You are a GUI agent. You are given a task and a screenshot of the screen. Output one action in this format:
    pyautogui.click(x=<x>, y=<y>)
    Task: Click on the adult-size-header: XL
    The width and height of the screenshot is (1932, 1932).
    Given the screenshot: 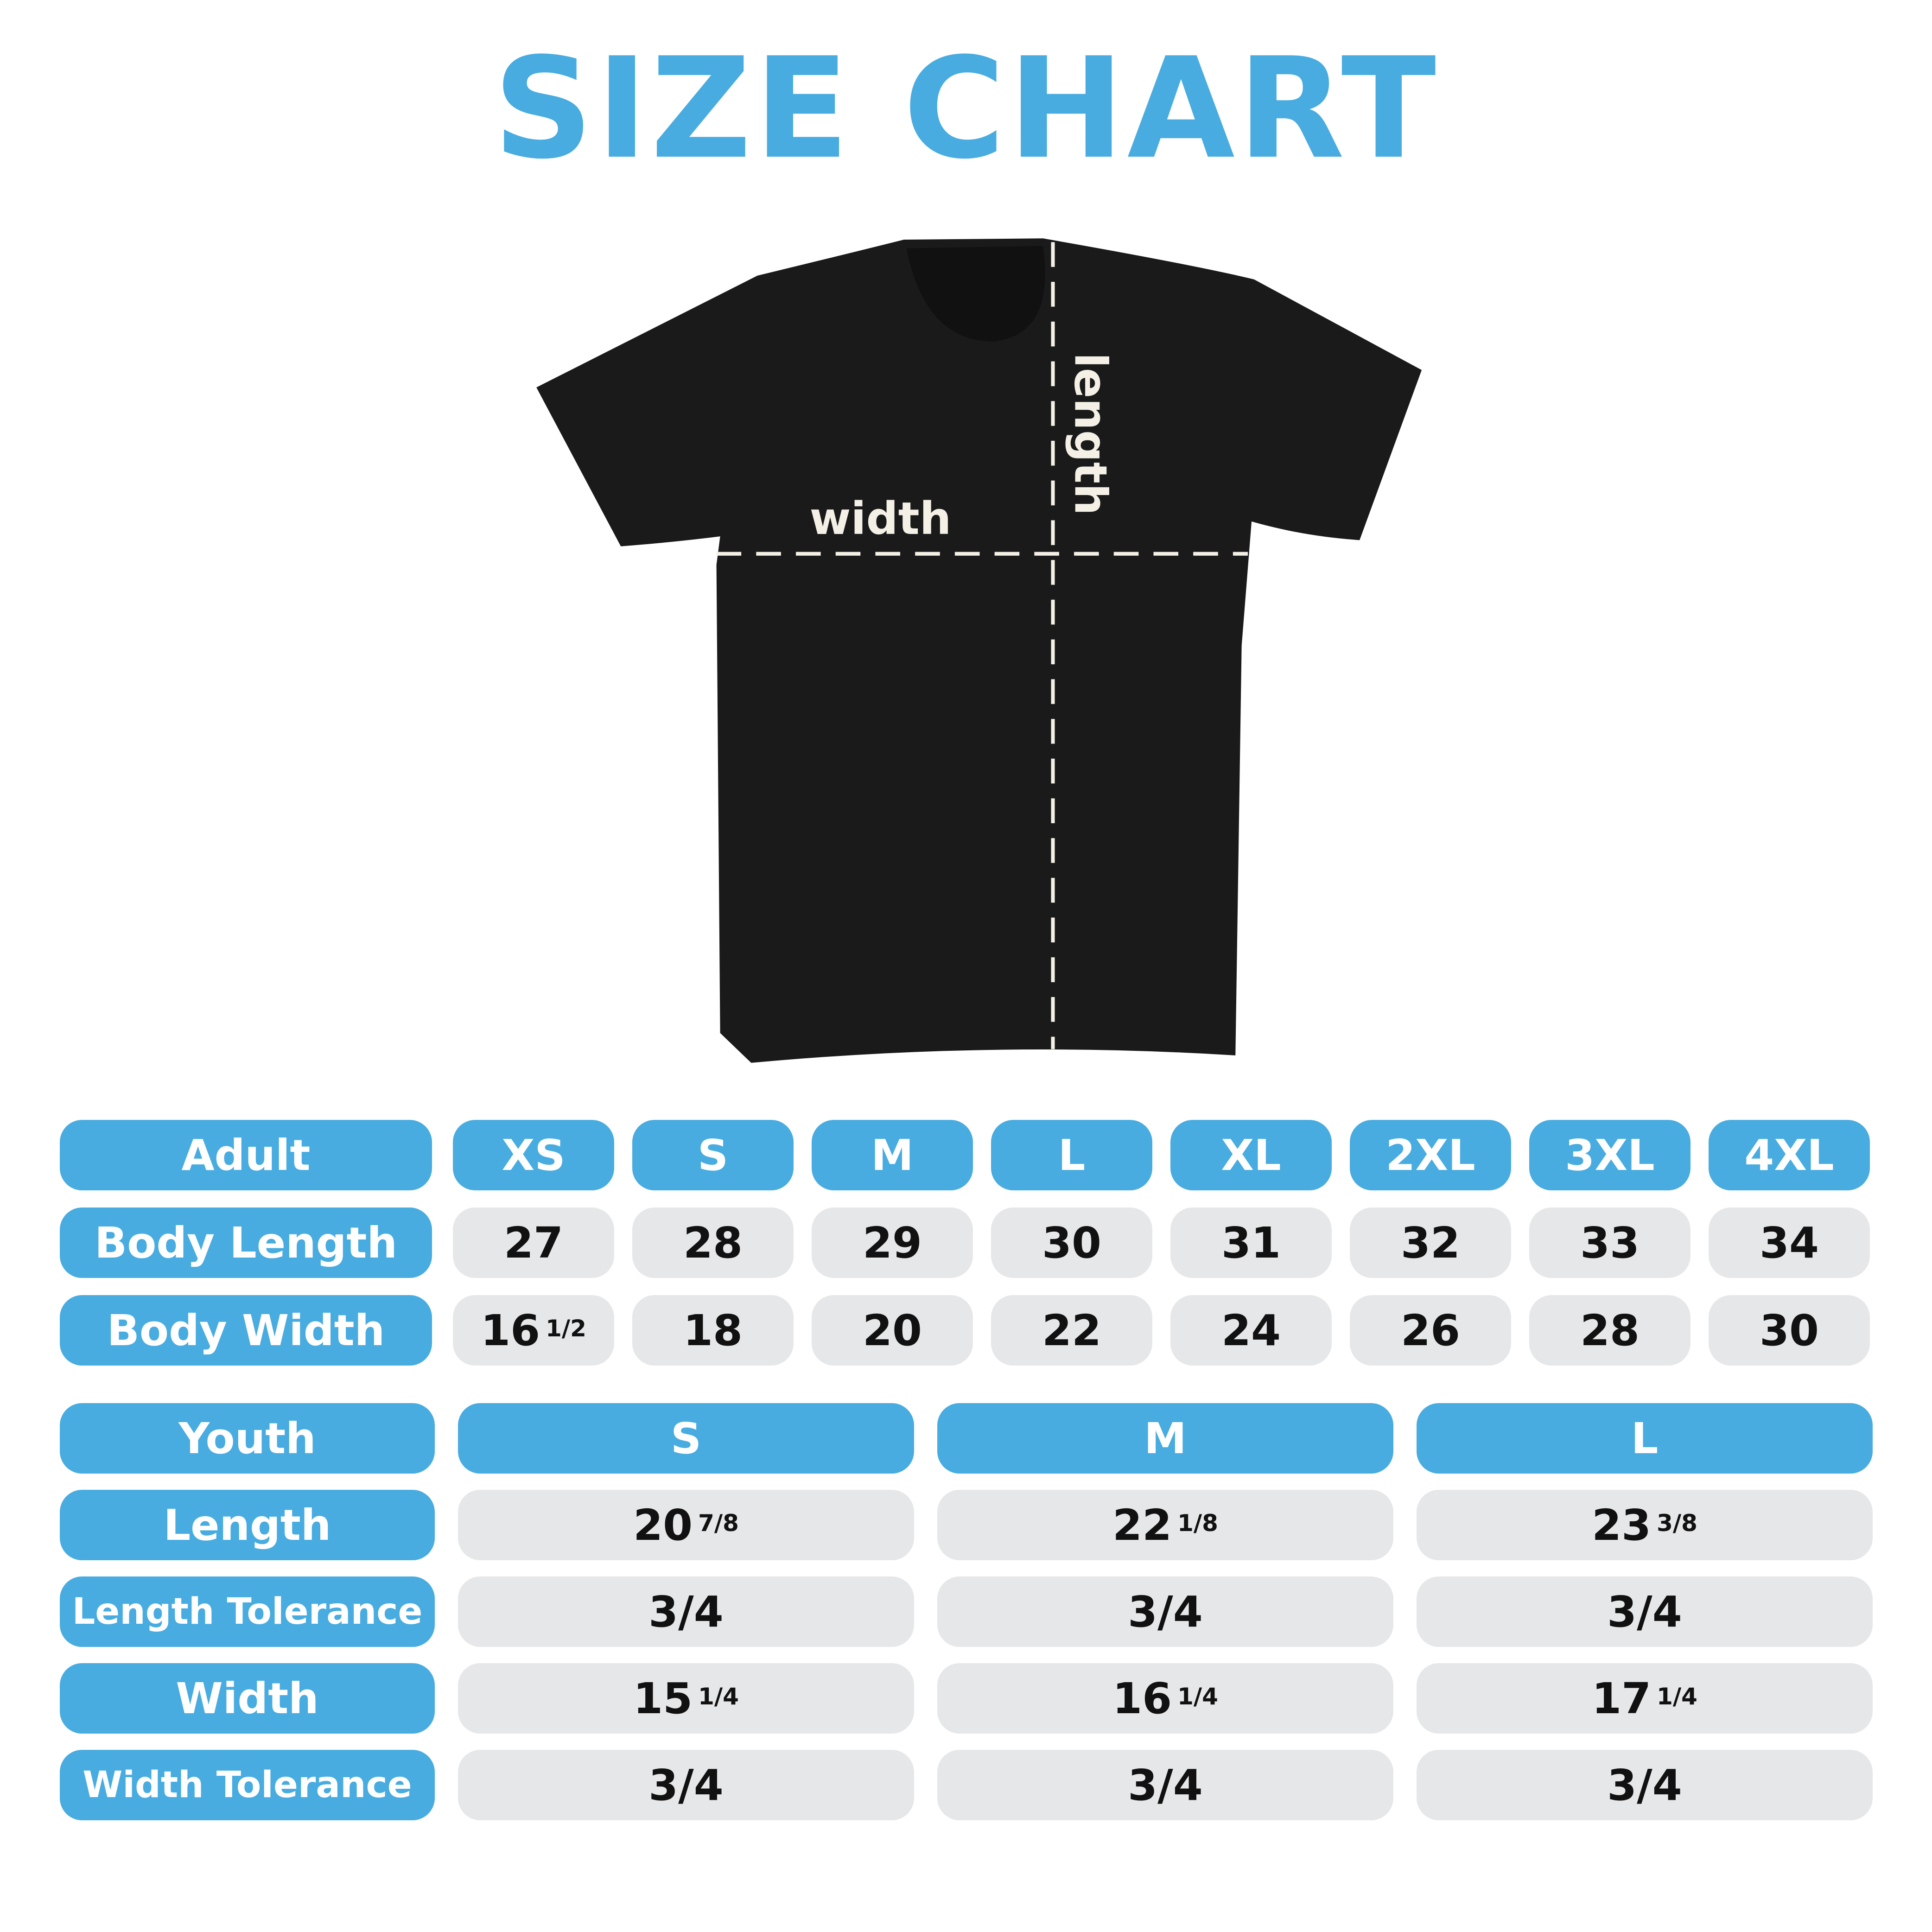 What is the action you would take?
    pyautogui.click(x=1251, y=1155)
    